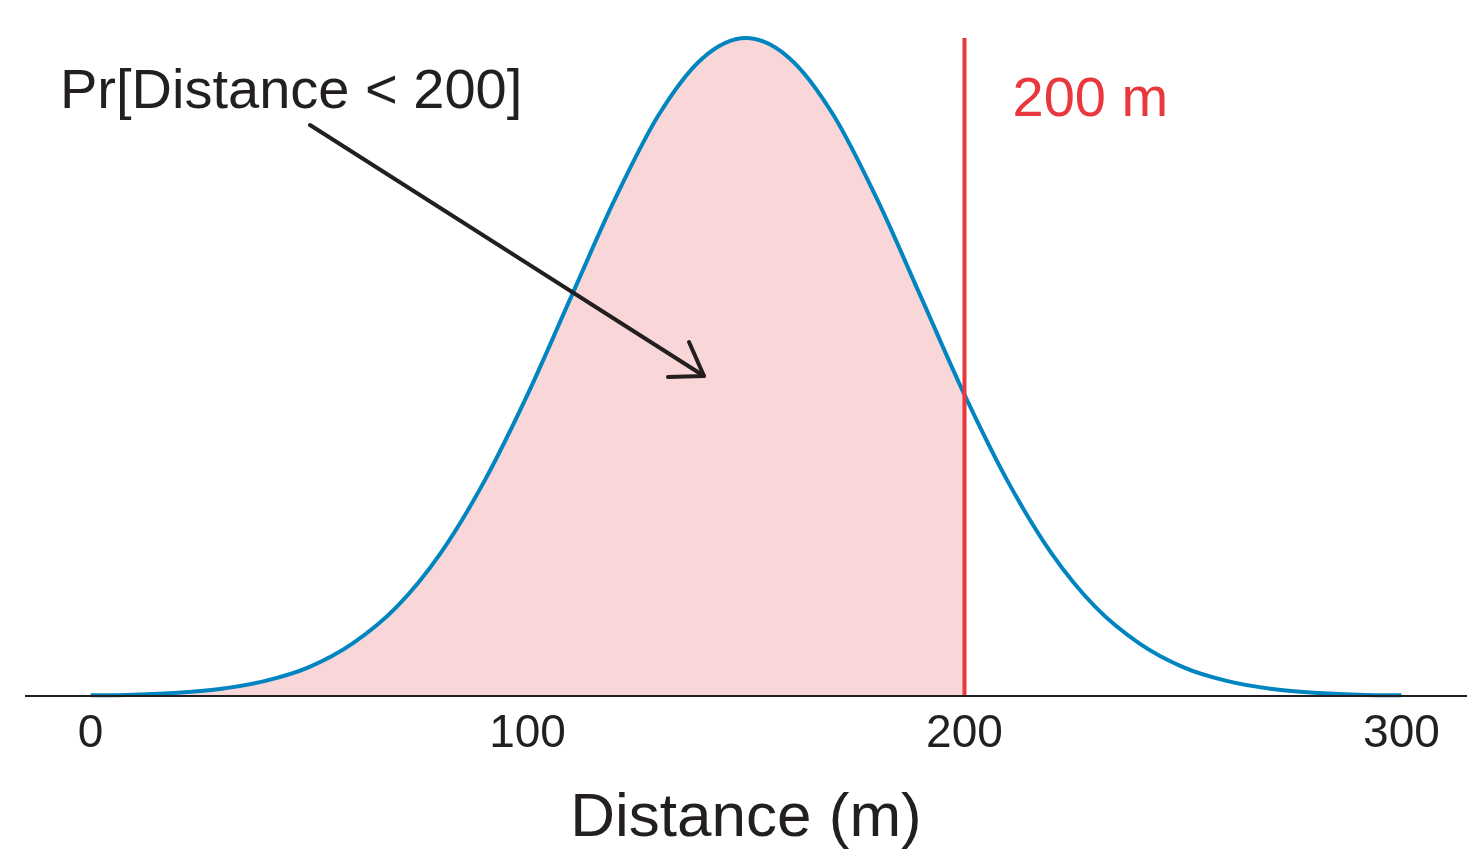 The image size is (1475, 864). What do you see at coordinates (746, 814) in the screenshot?
I see `x-axis-title: Distance (m)` at bounding box center [746, 814].